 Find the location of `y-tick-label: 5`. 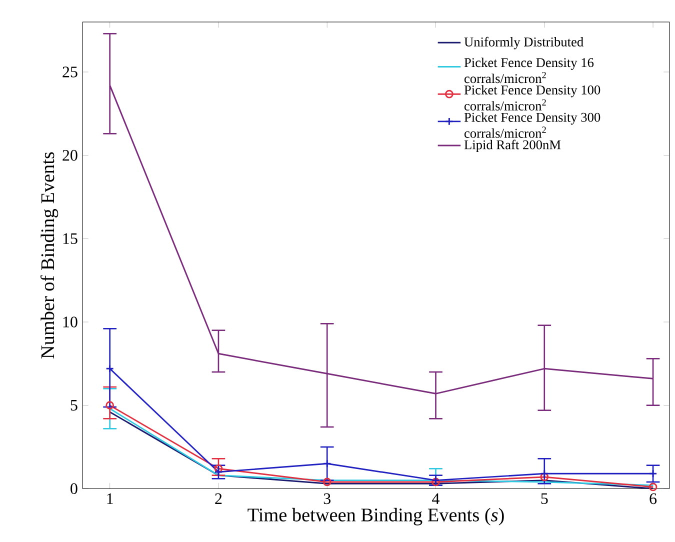

y-tick-label: 5 is located at coordinates (74, 405).